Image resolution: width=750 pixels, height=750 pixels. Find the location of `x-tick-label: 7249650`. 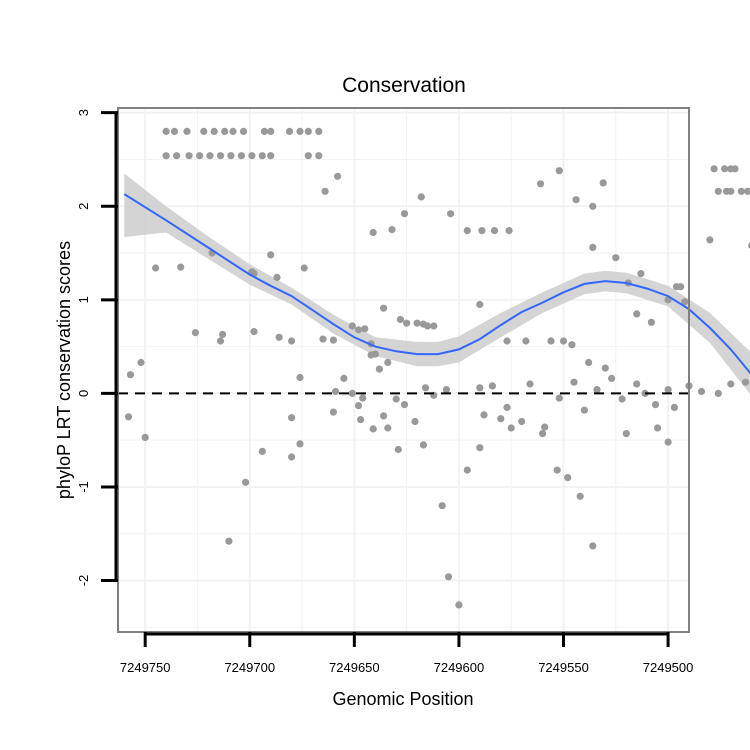

x-tick-label: 7249650 is located at coordinates (354, 667).